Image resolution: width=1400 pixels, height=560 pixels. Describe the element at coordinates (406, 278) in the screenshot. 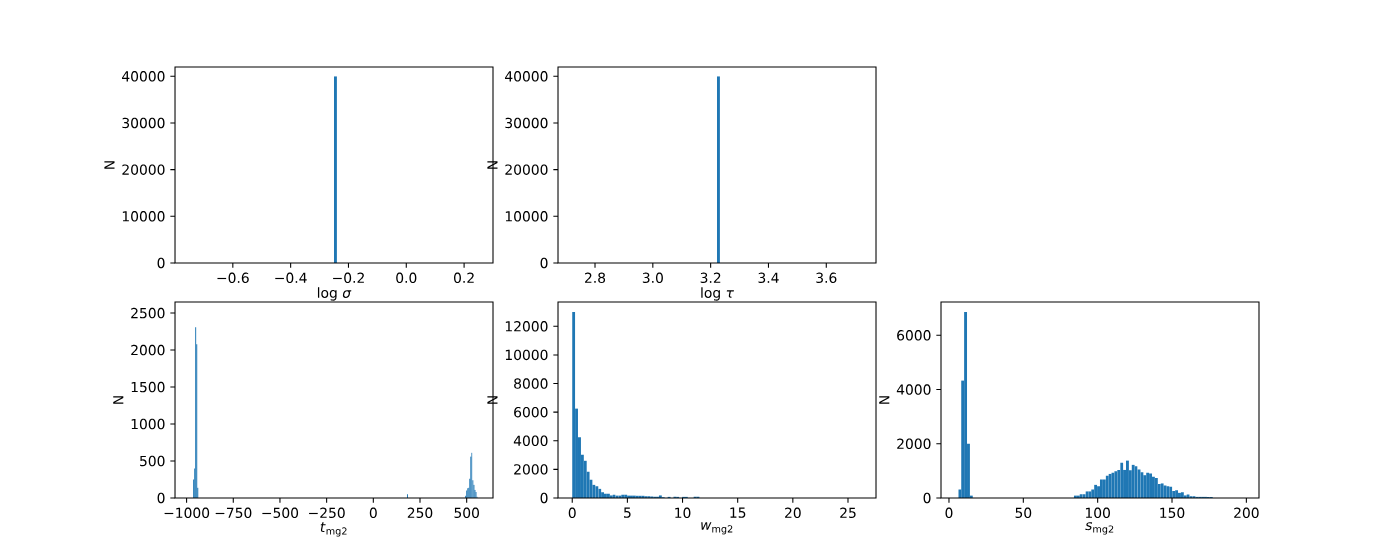

I see `x-tick-label: 0.0` at that location.